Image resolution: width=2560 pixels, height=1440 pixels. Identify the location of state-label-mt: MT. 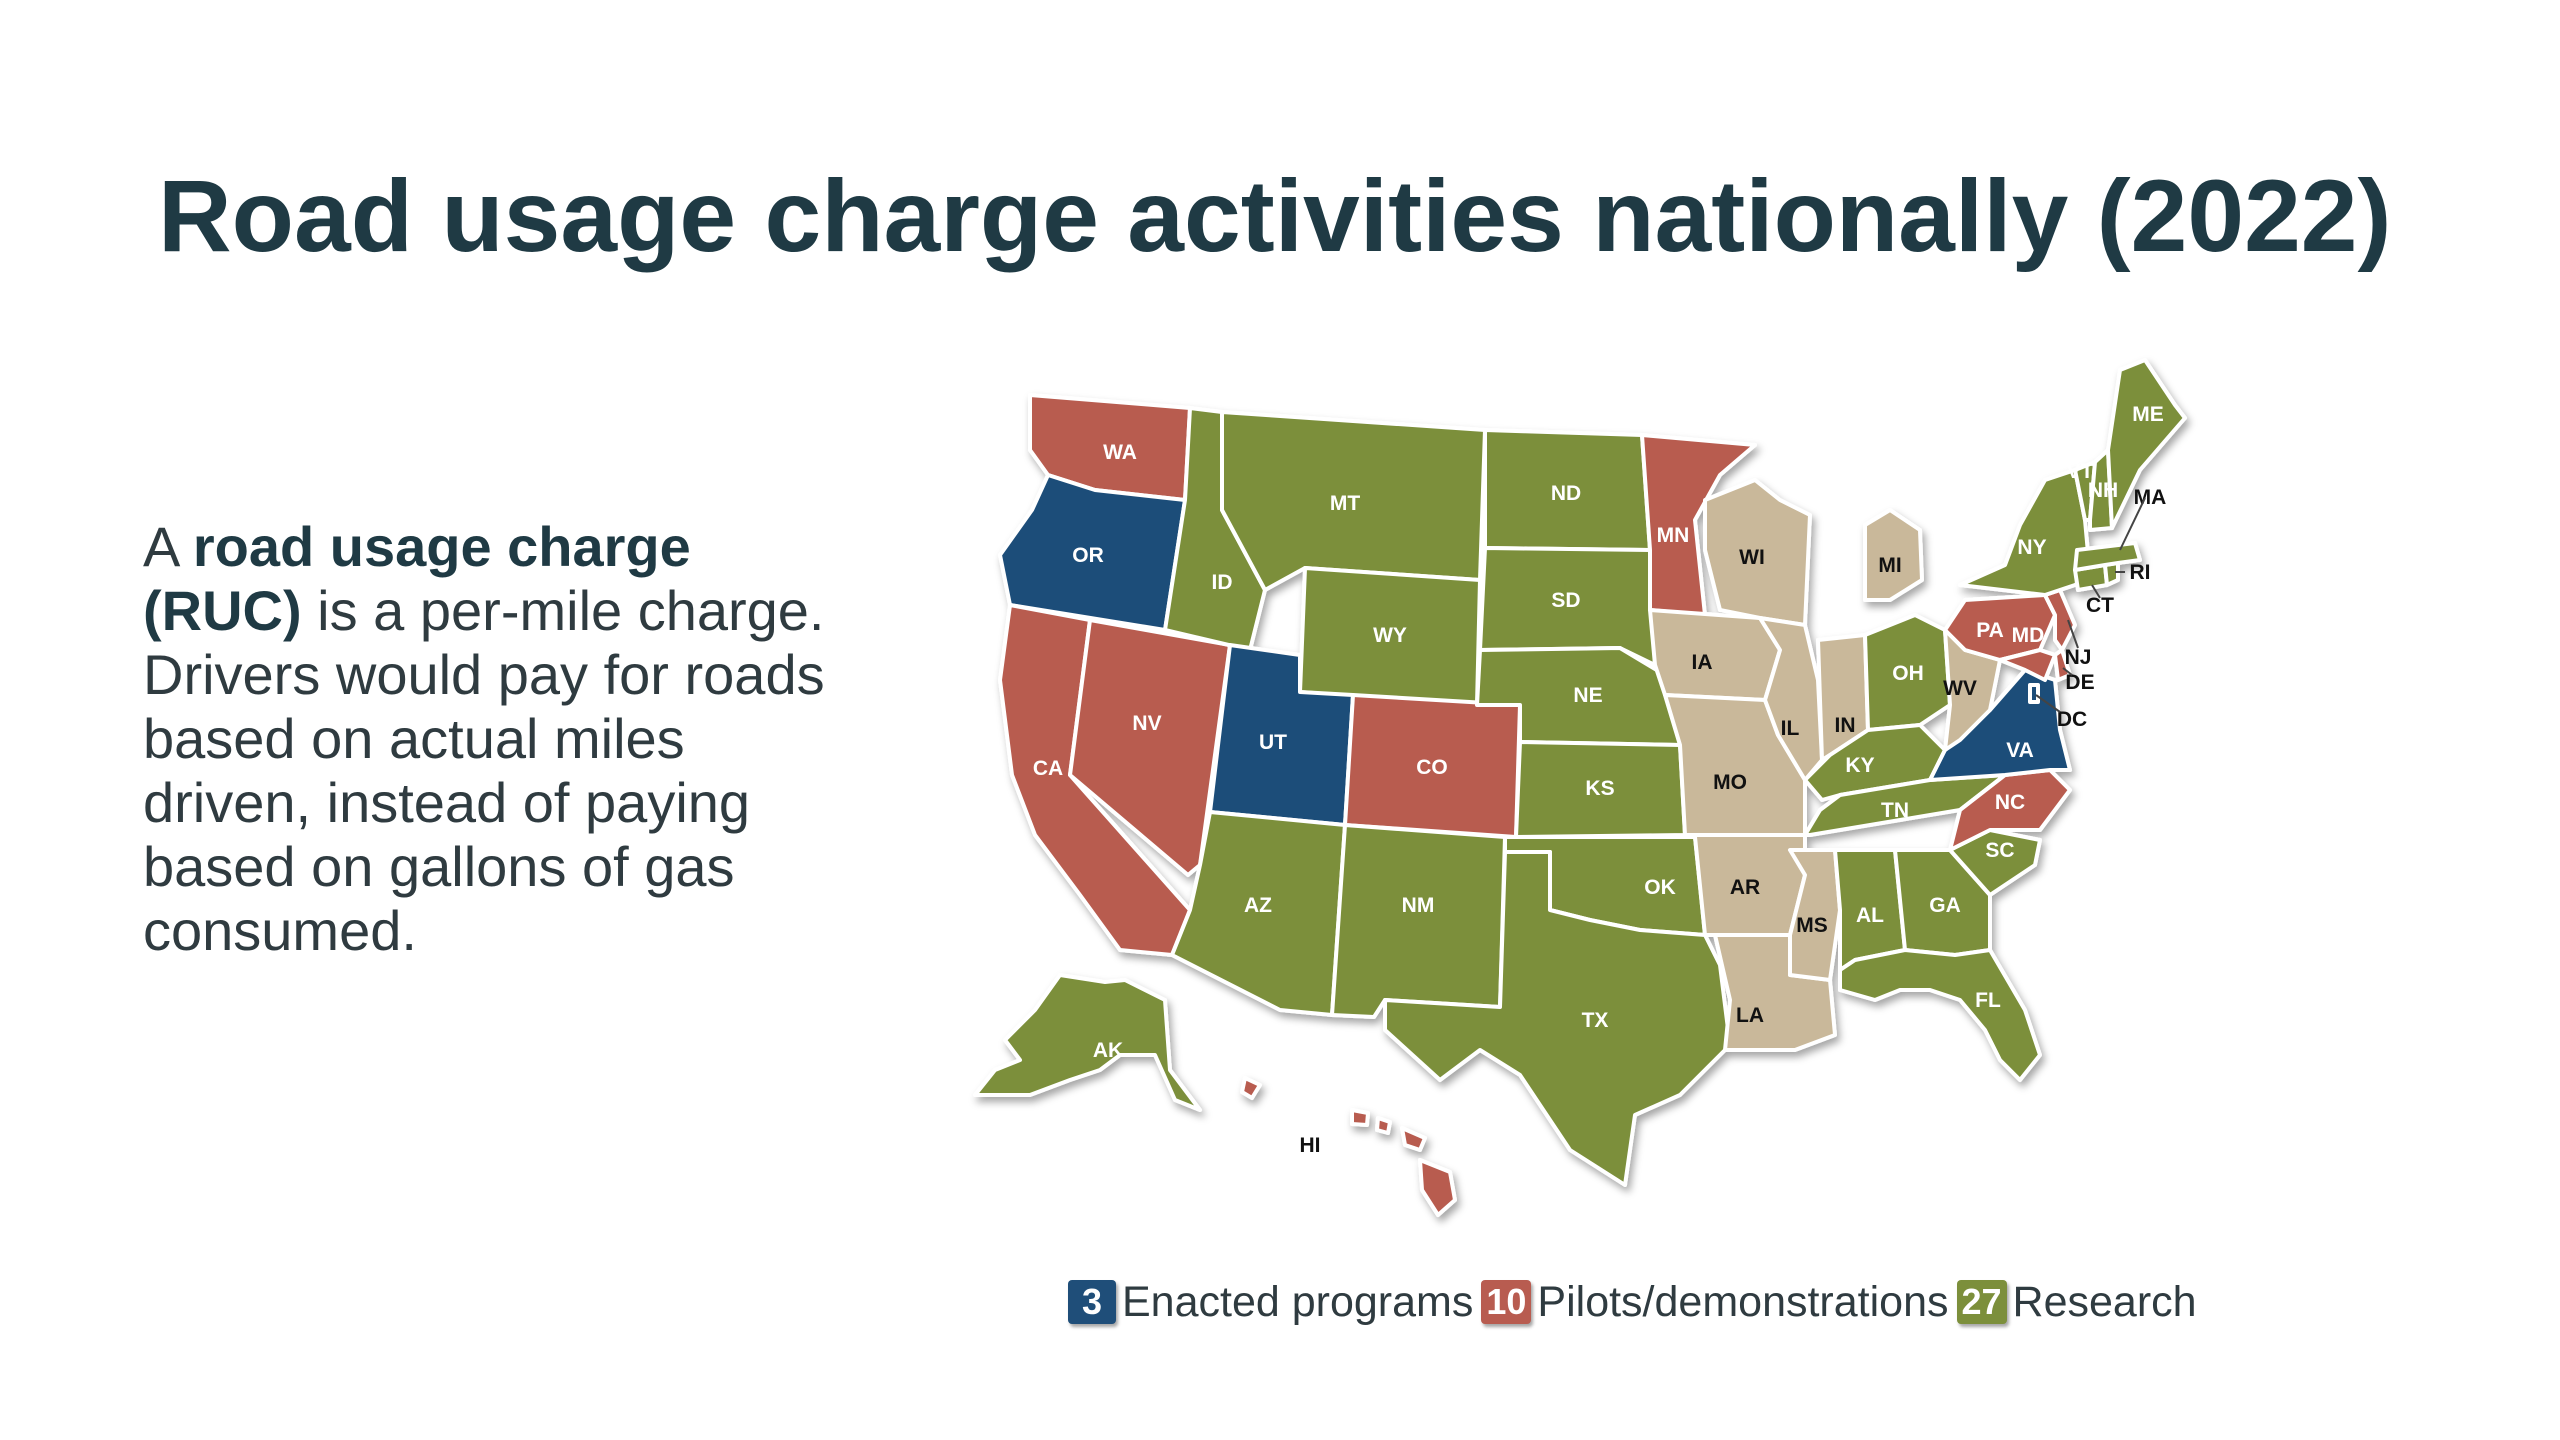
(1345, 503).